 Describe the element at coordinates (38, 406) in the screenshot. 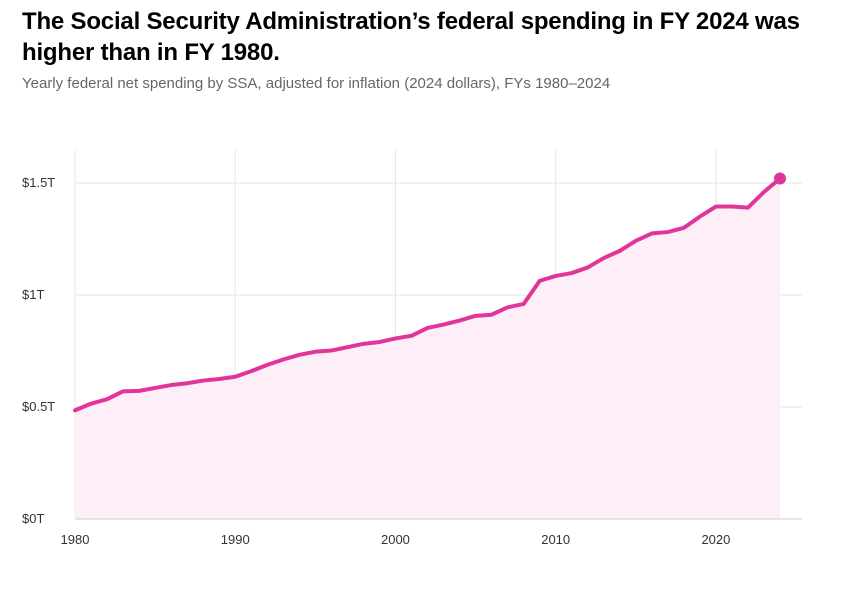

I see `y-tick-label: $0.5T` at that location.